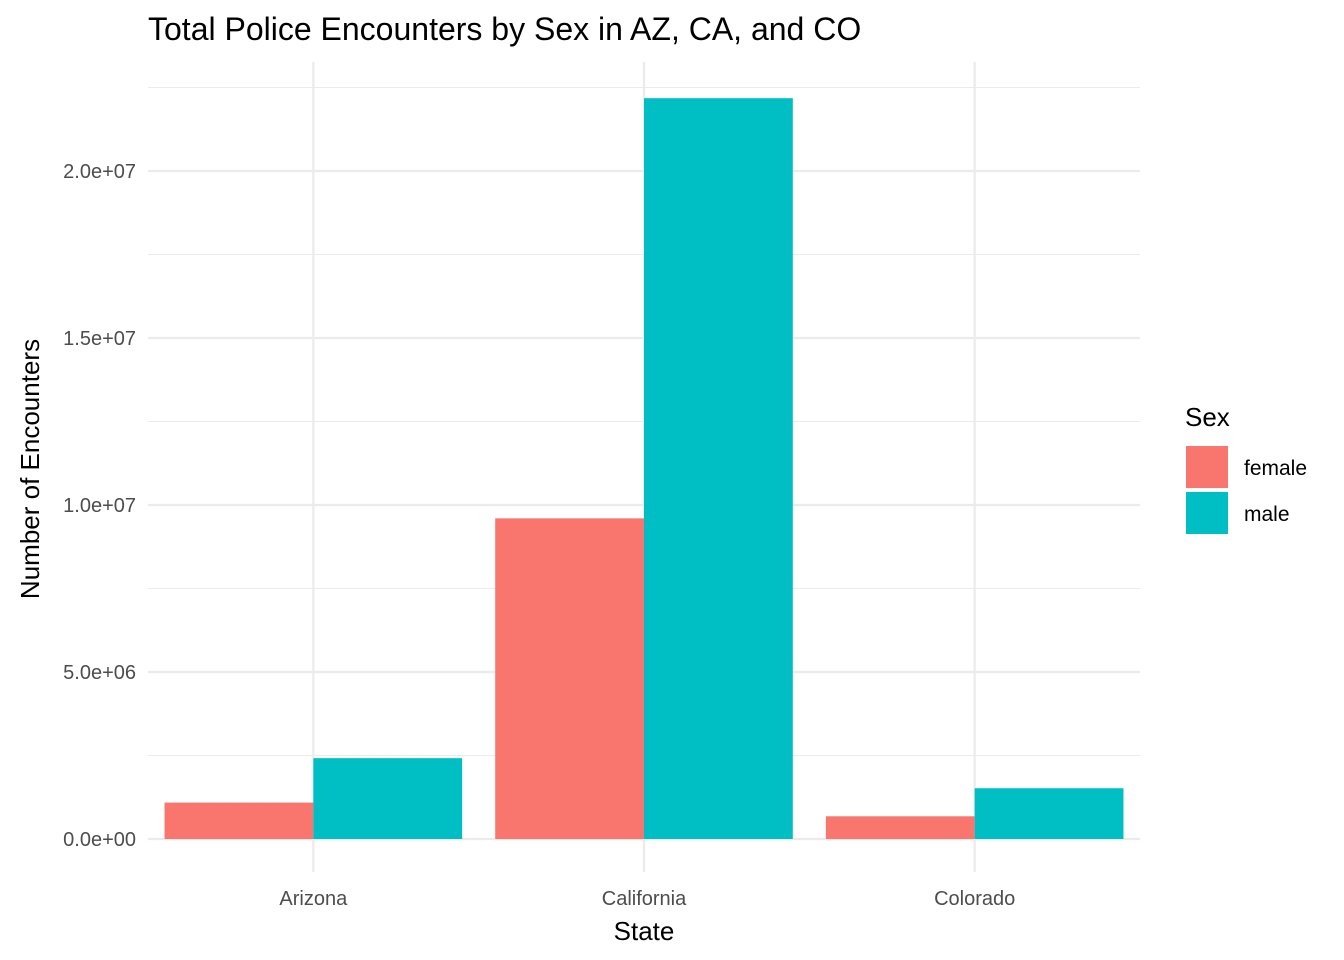 The image size is (1344, 960). I want to click on bar-male-arizona, so click(388, 798).